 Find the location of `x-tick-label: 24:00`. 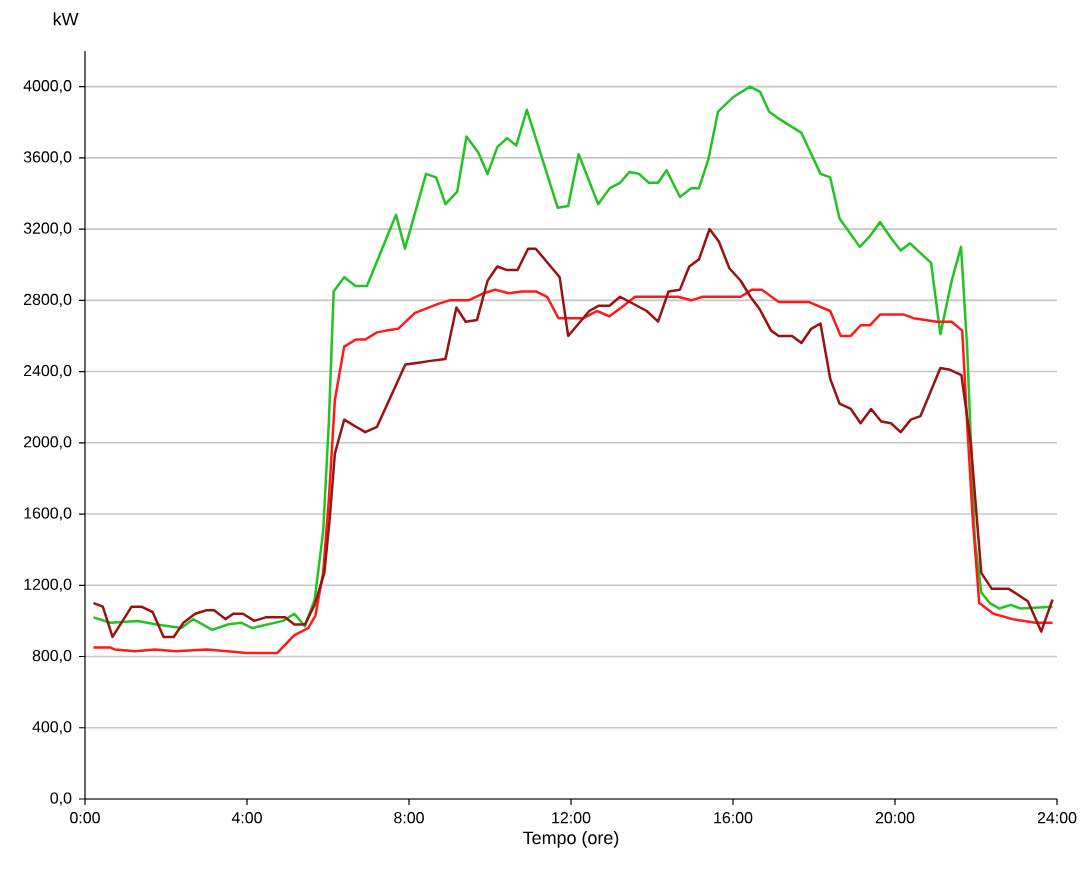

x-tick-label: 24:00 is located at coordinates (1057, 818).